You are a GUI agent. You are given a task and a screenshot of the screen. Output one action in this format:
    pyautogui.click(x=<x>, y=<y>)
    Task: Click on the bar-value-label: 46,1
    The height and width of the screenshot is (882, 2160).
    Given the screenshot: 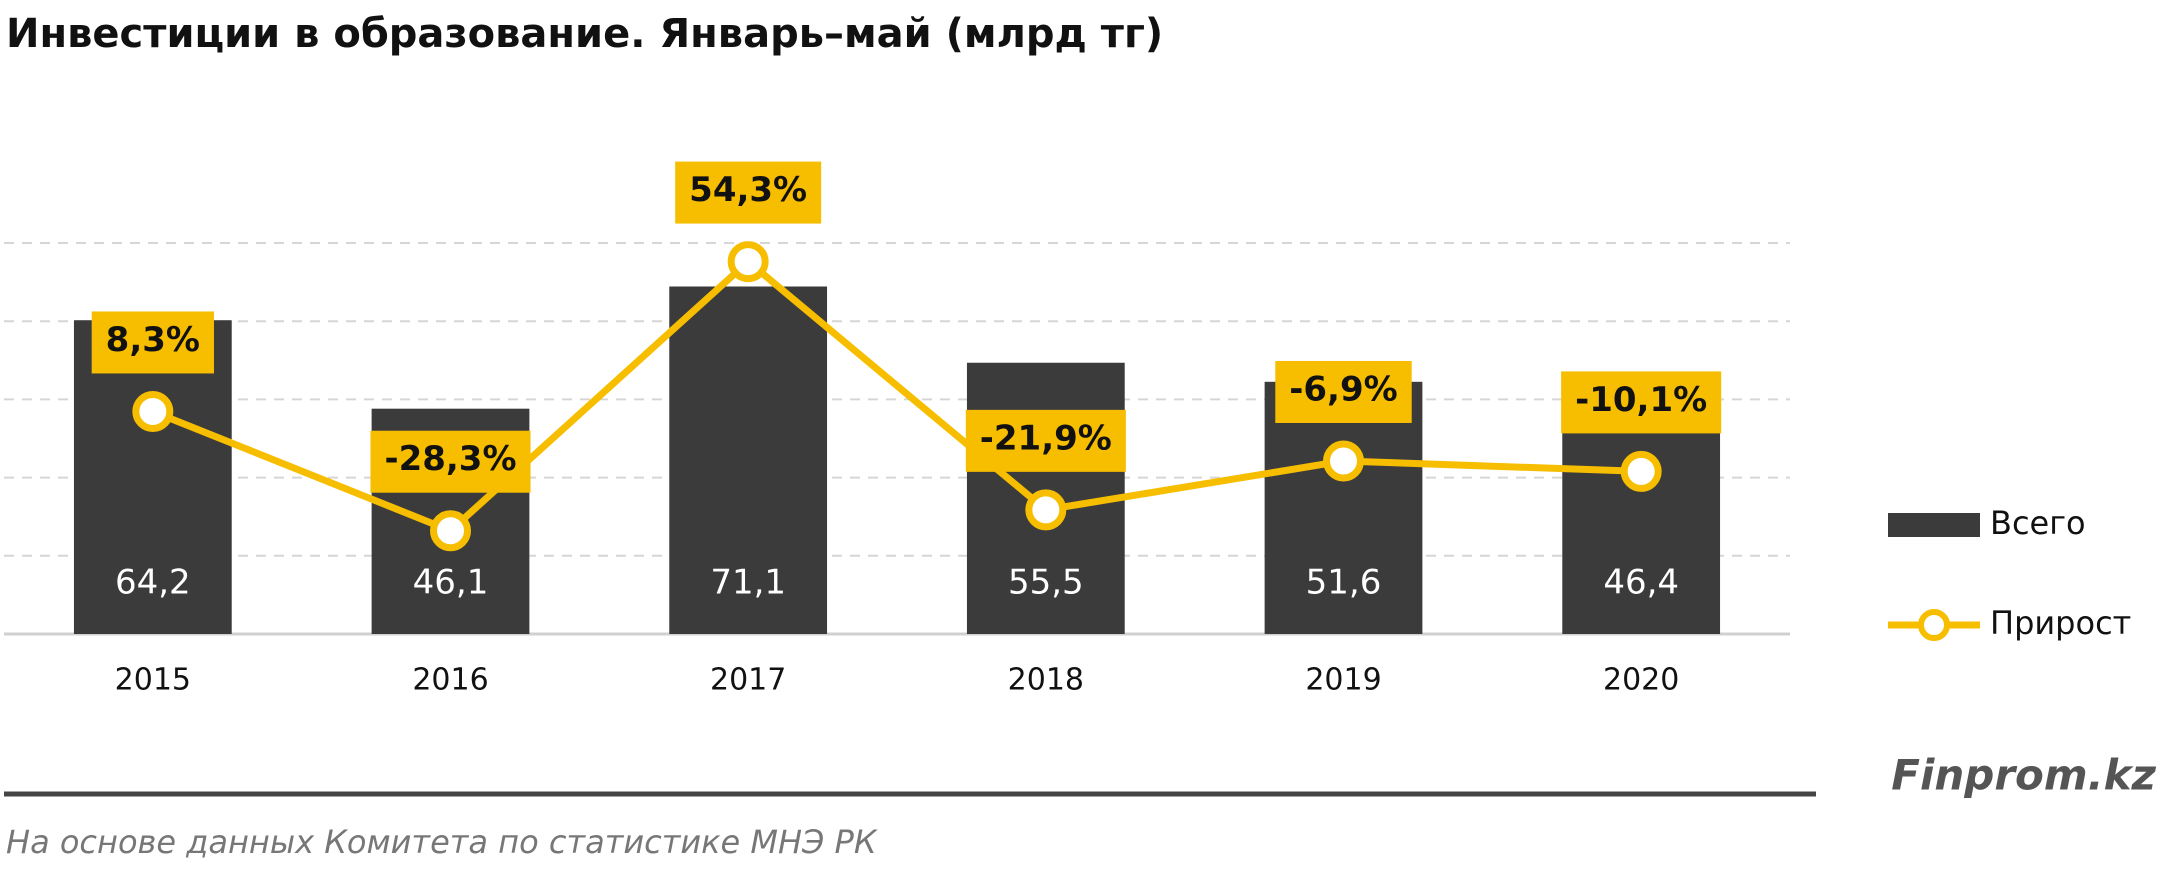 What is the action you would take?
    pyautogui.click(x=451, y=583)
    